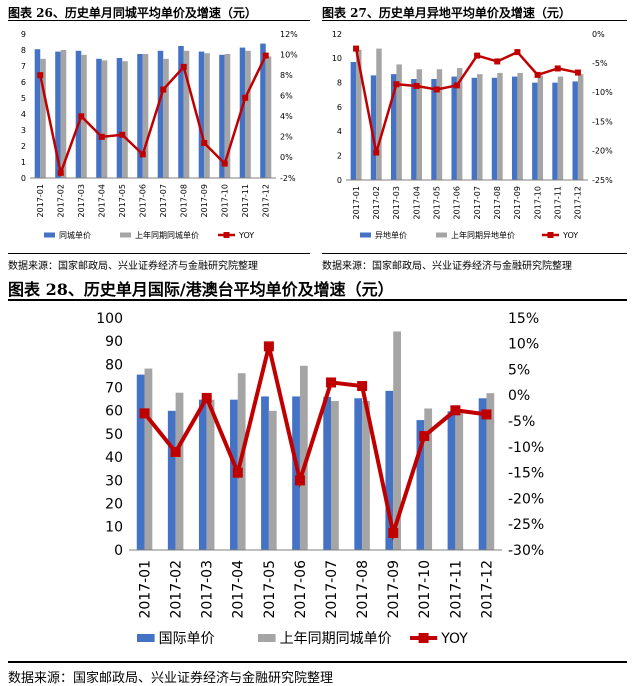 The image size is (635, 686). I want to click on fig28-title-rule, so click(317, 300).